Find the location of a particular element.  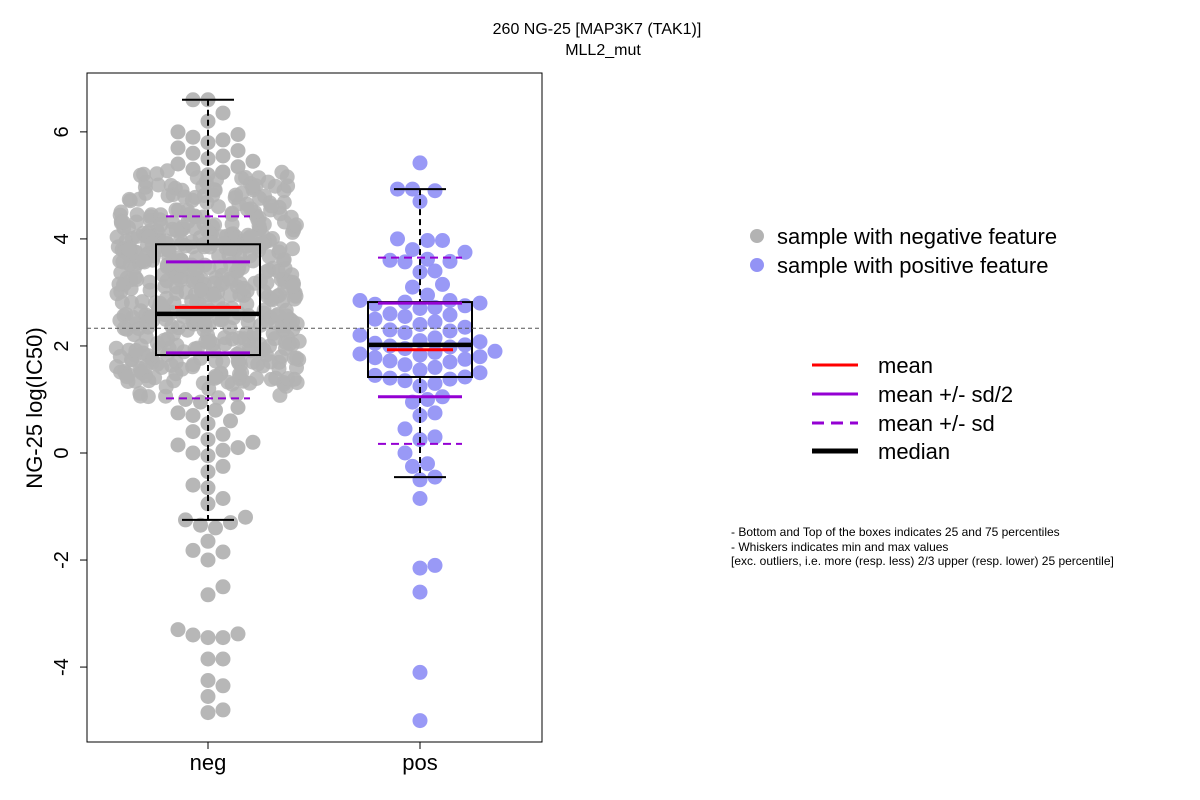

y-tick-label: 6 is located at coordinates (62, 131).